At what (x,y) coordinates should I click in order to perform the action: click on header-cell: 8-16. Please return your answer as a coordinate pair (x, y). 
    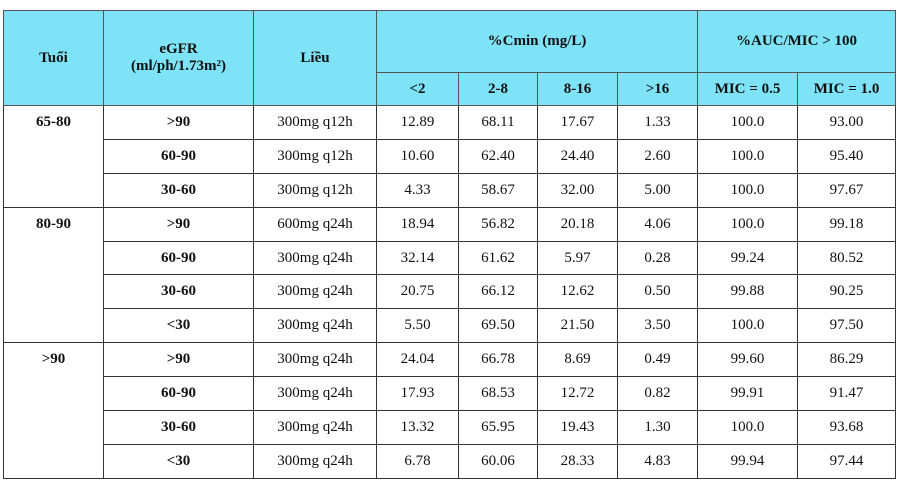
    Looking at the image, I should click on (577, 89).